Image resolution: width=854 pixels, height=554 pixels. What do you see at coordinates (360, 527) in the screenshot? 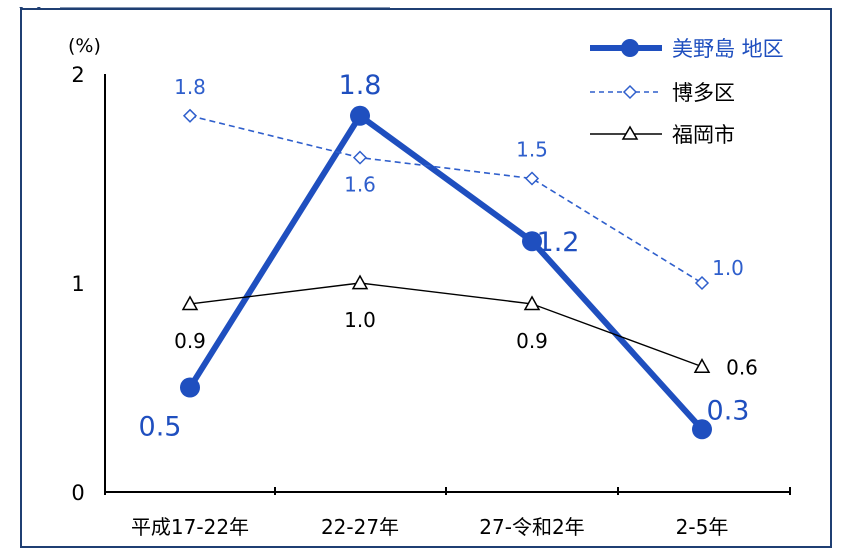
I see `x-tick-label: 22-27年` at bounding box center [360, 527].